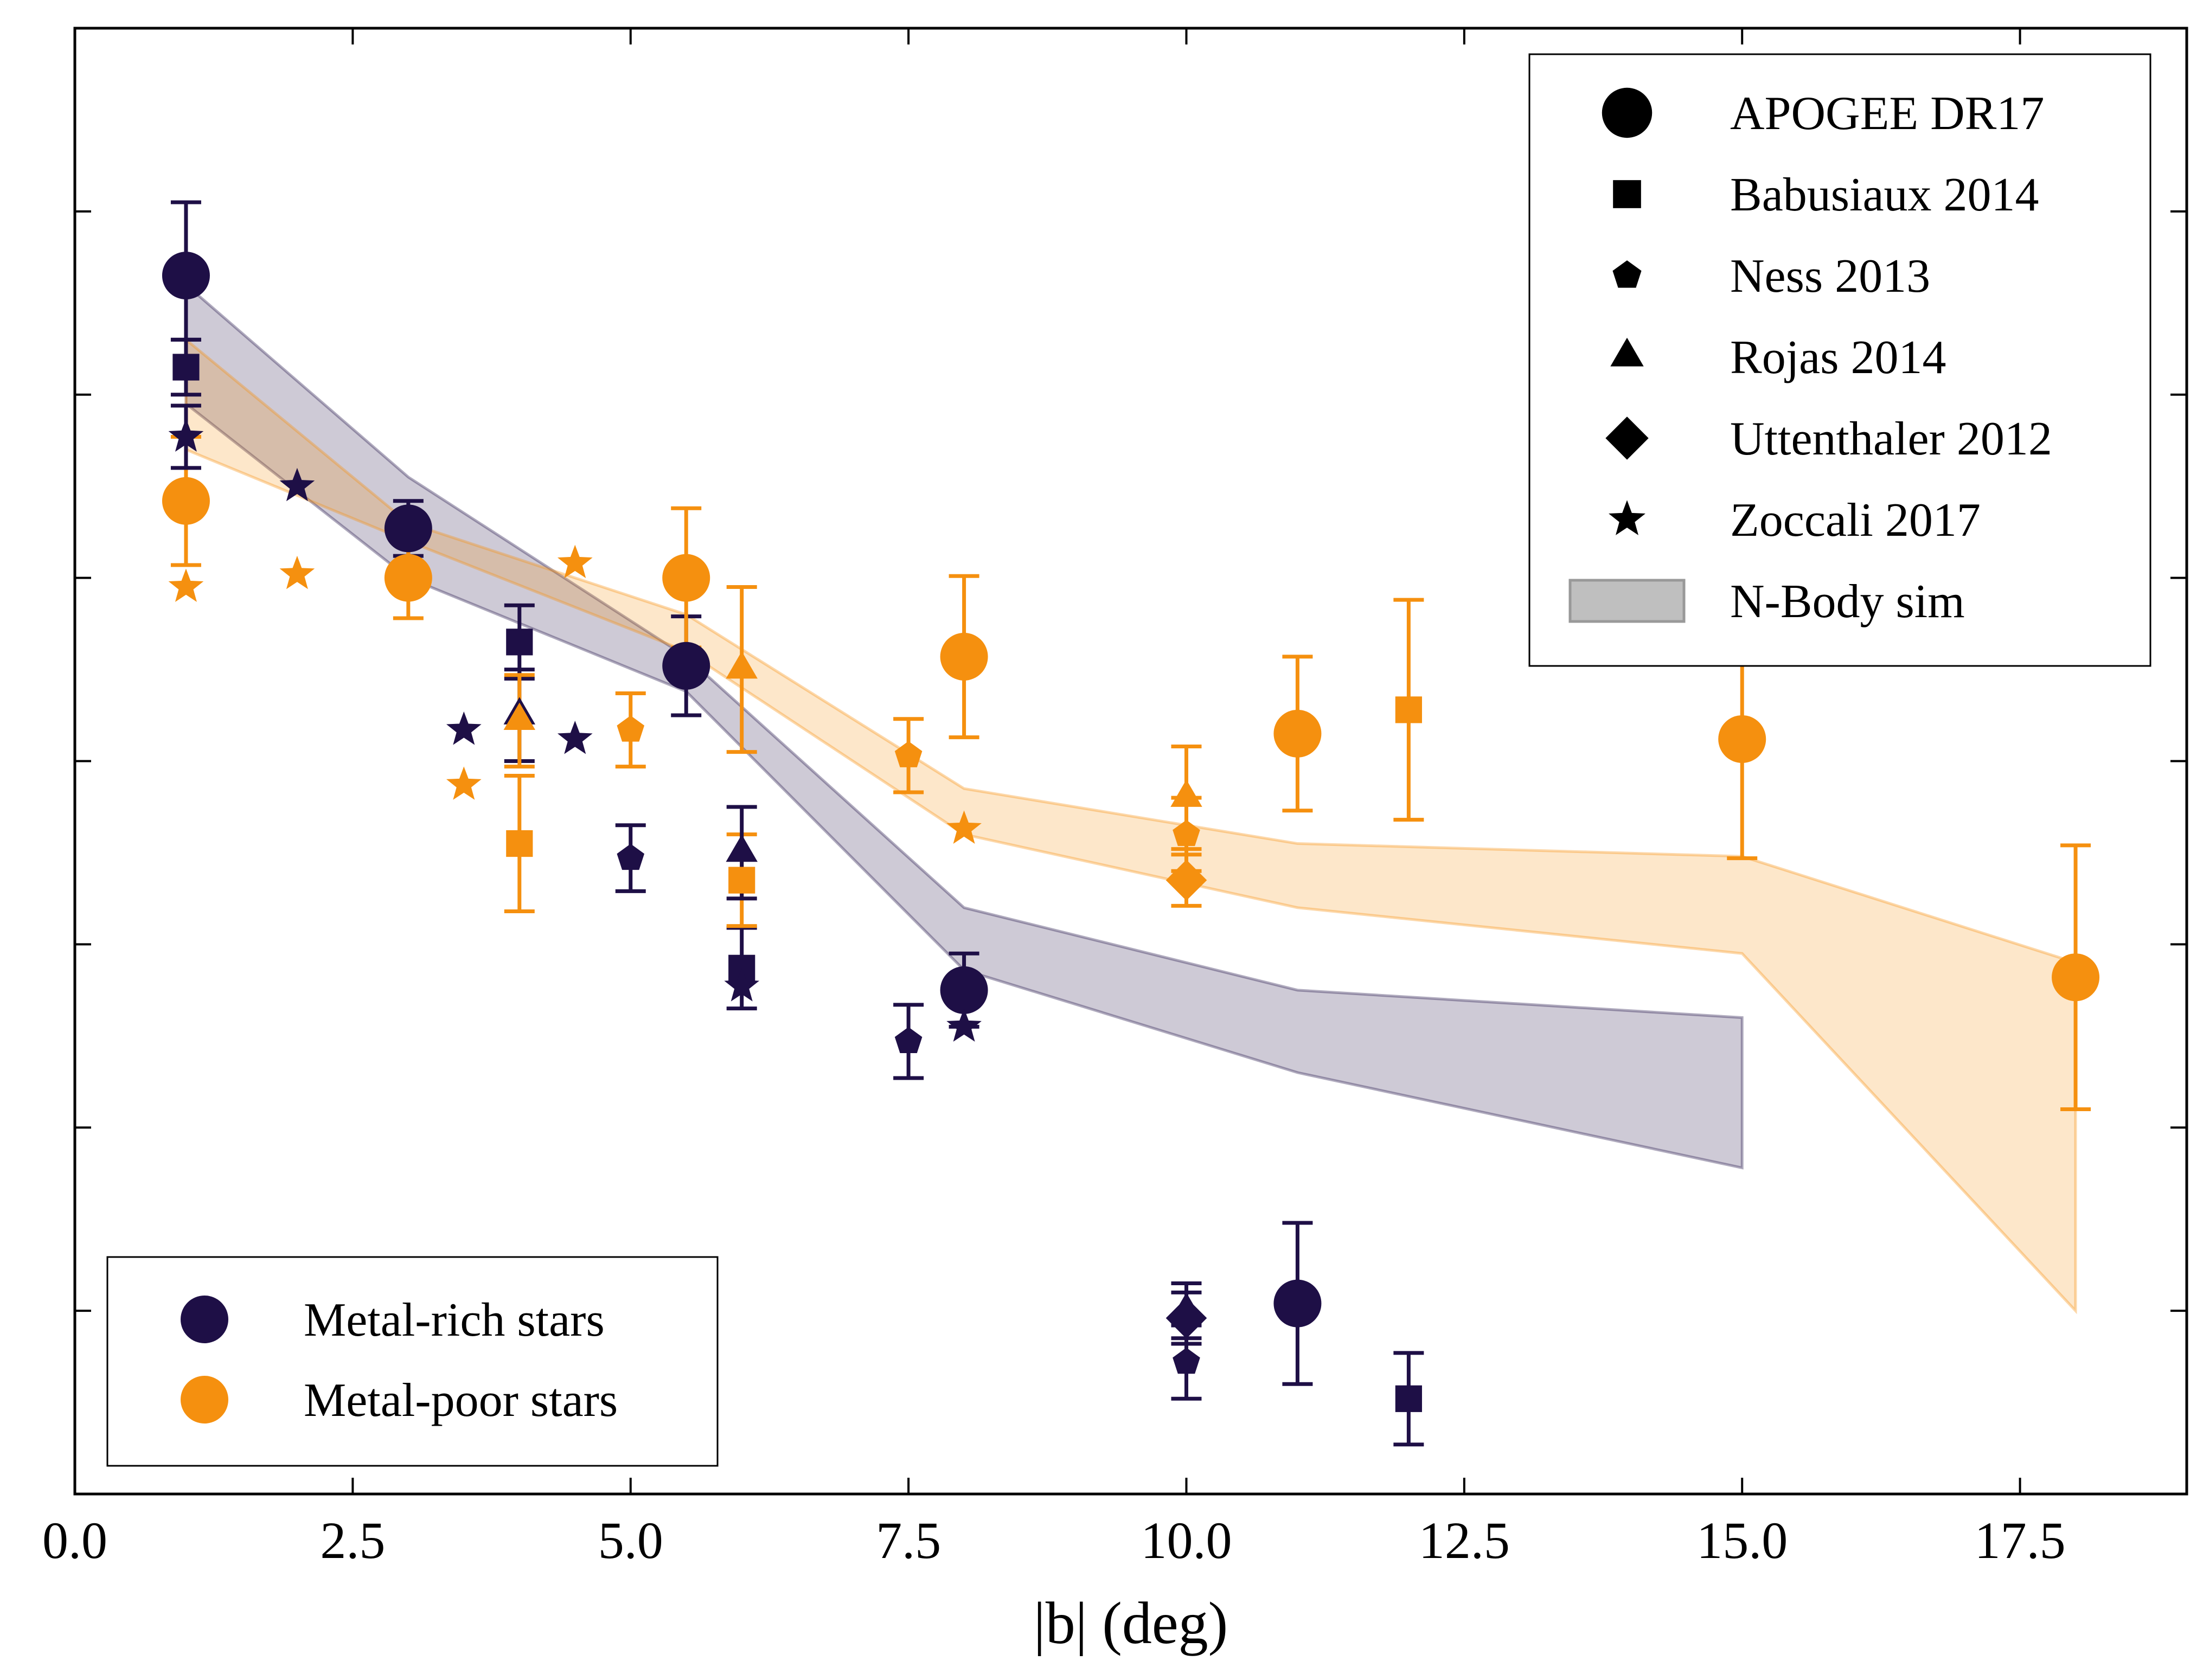  Describe the element at coordinates (1891, 439) in the screenshot. I see `legend-symbol-label: Uttenthaler 2012` at that location.